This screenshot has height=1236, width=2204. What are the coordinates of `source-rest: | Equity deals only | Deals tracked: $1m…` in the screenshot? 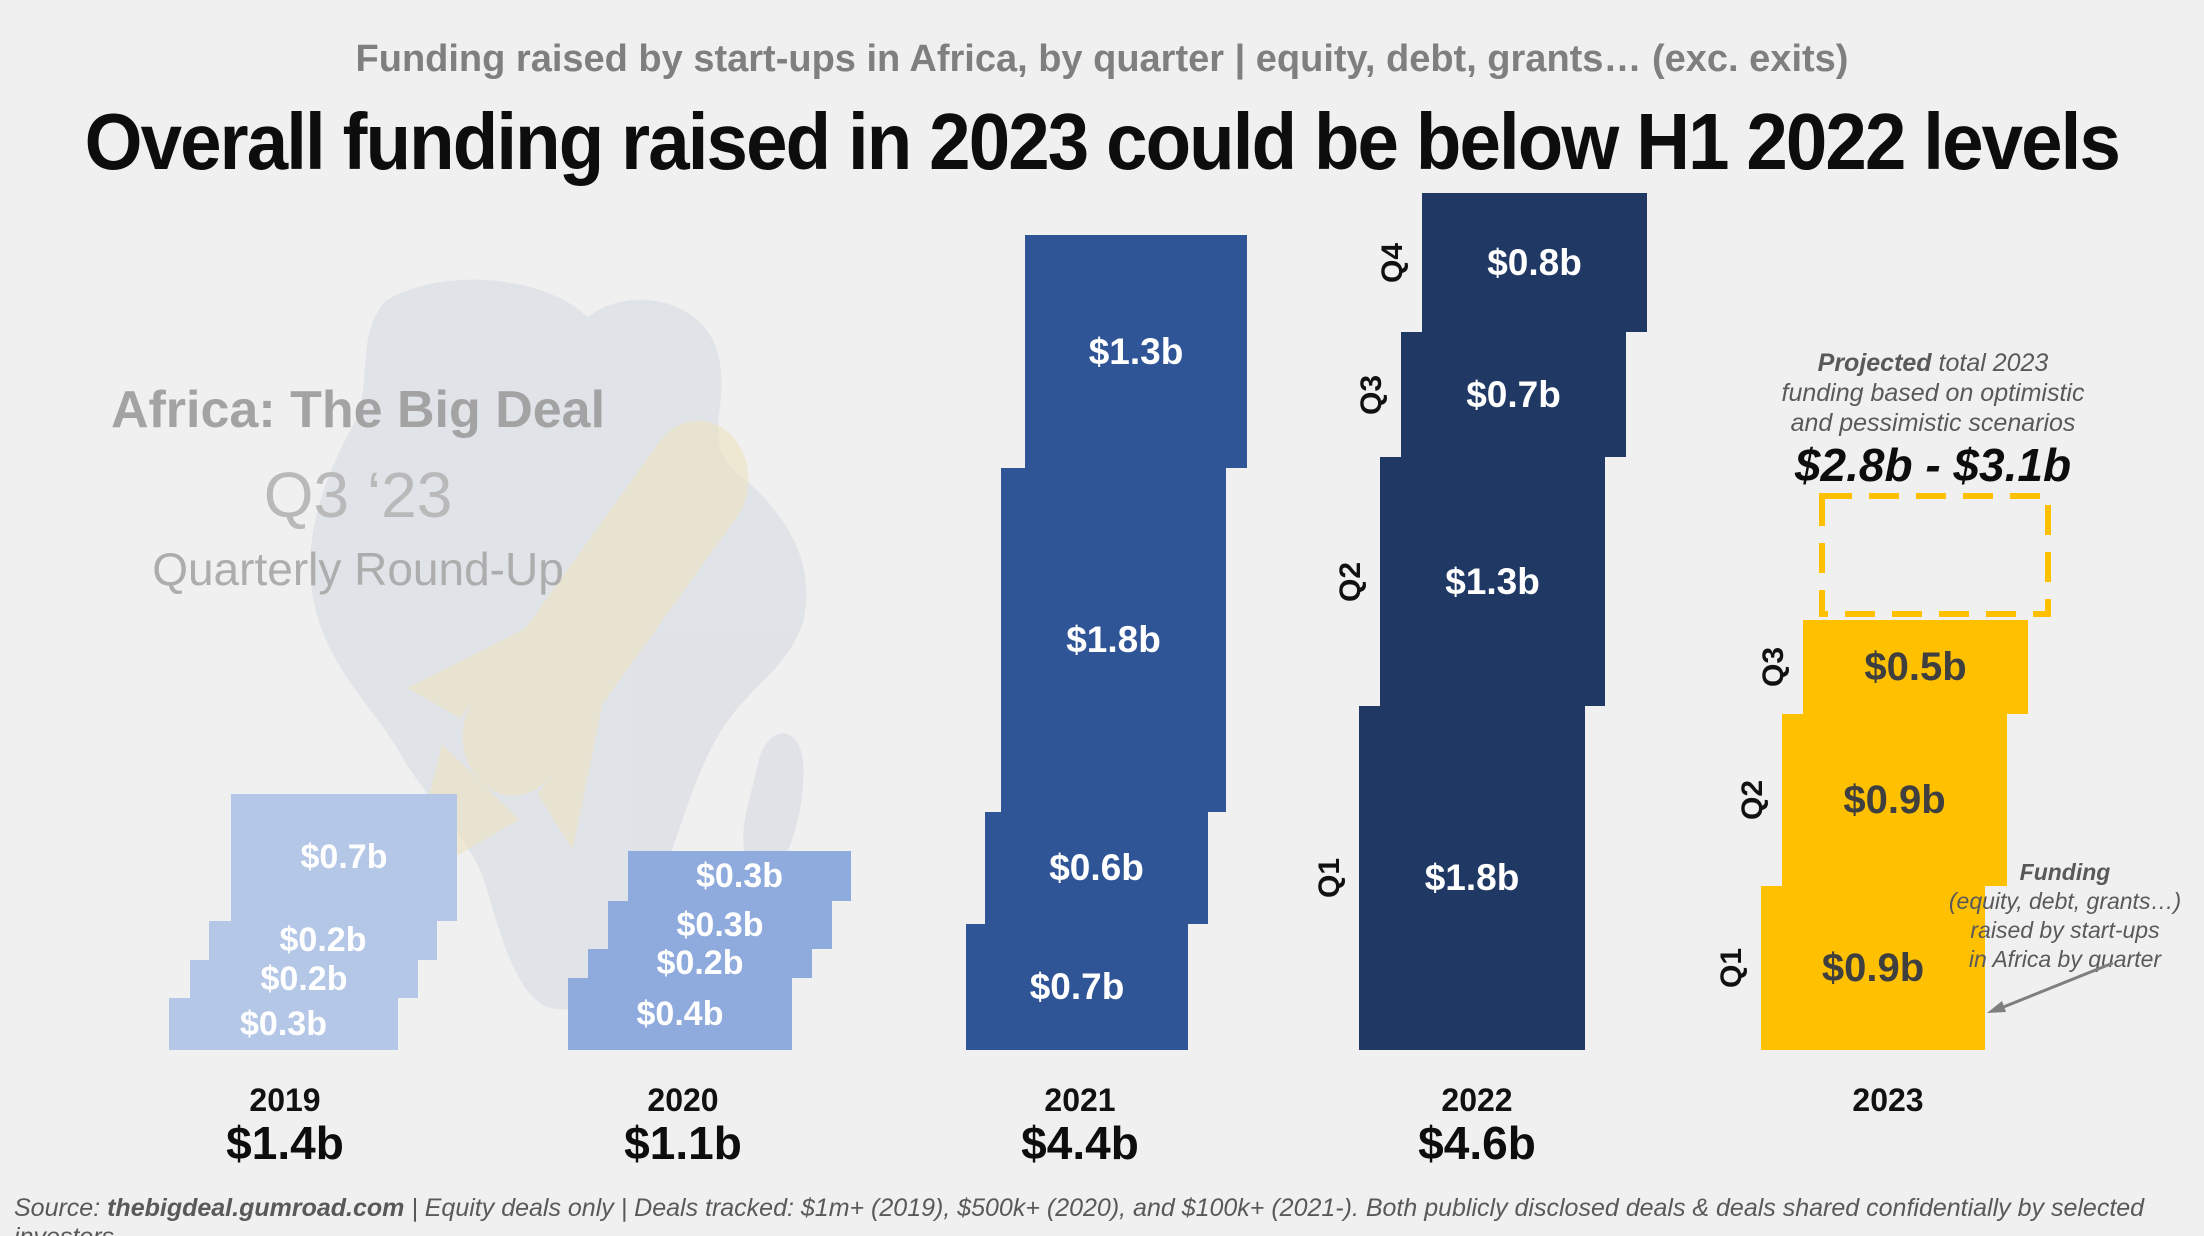 It's located at (1079, 1215).